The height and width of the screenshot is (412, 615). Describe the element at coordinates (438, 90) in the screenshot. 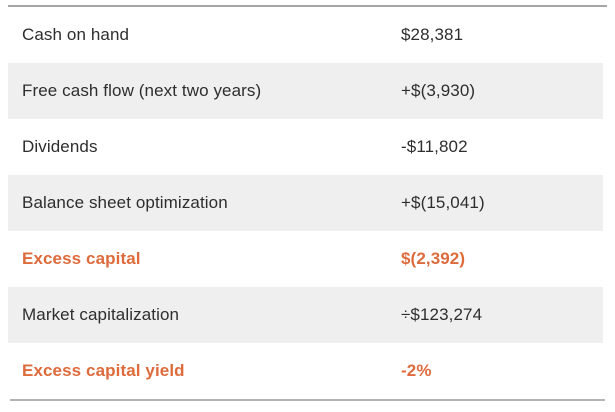

I see `row-value: +$(3,930)` at that location.